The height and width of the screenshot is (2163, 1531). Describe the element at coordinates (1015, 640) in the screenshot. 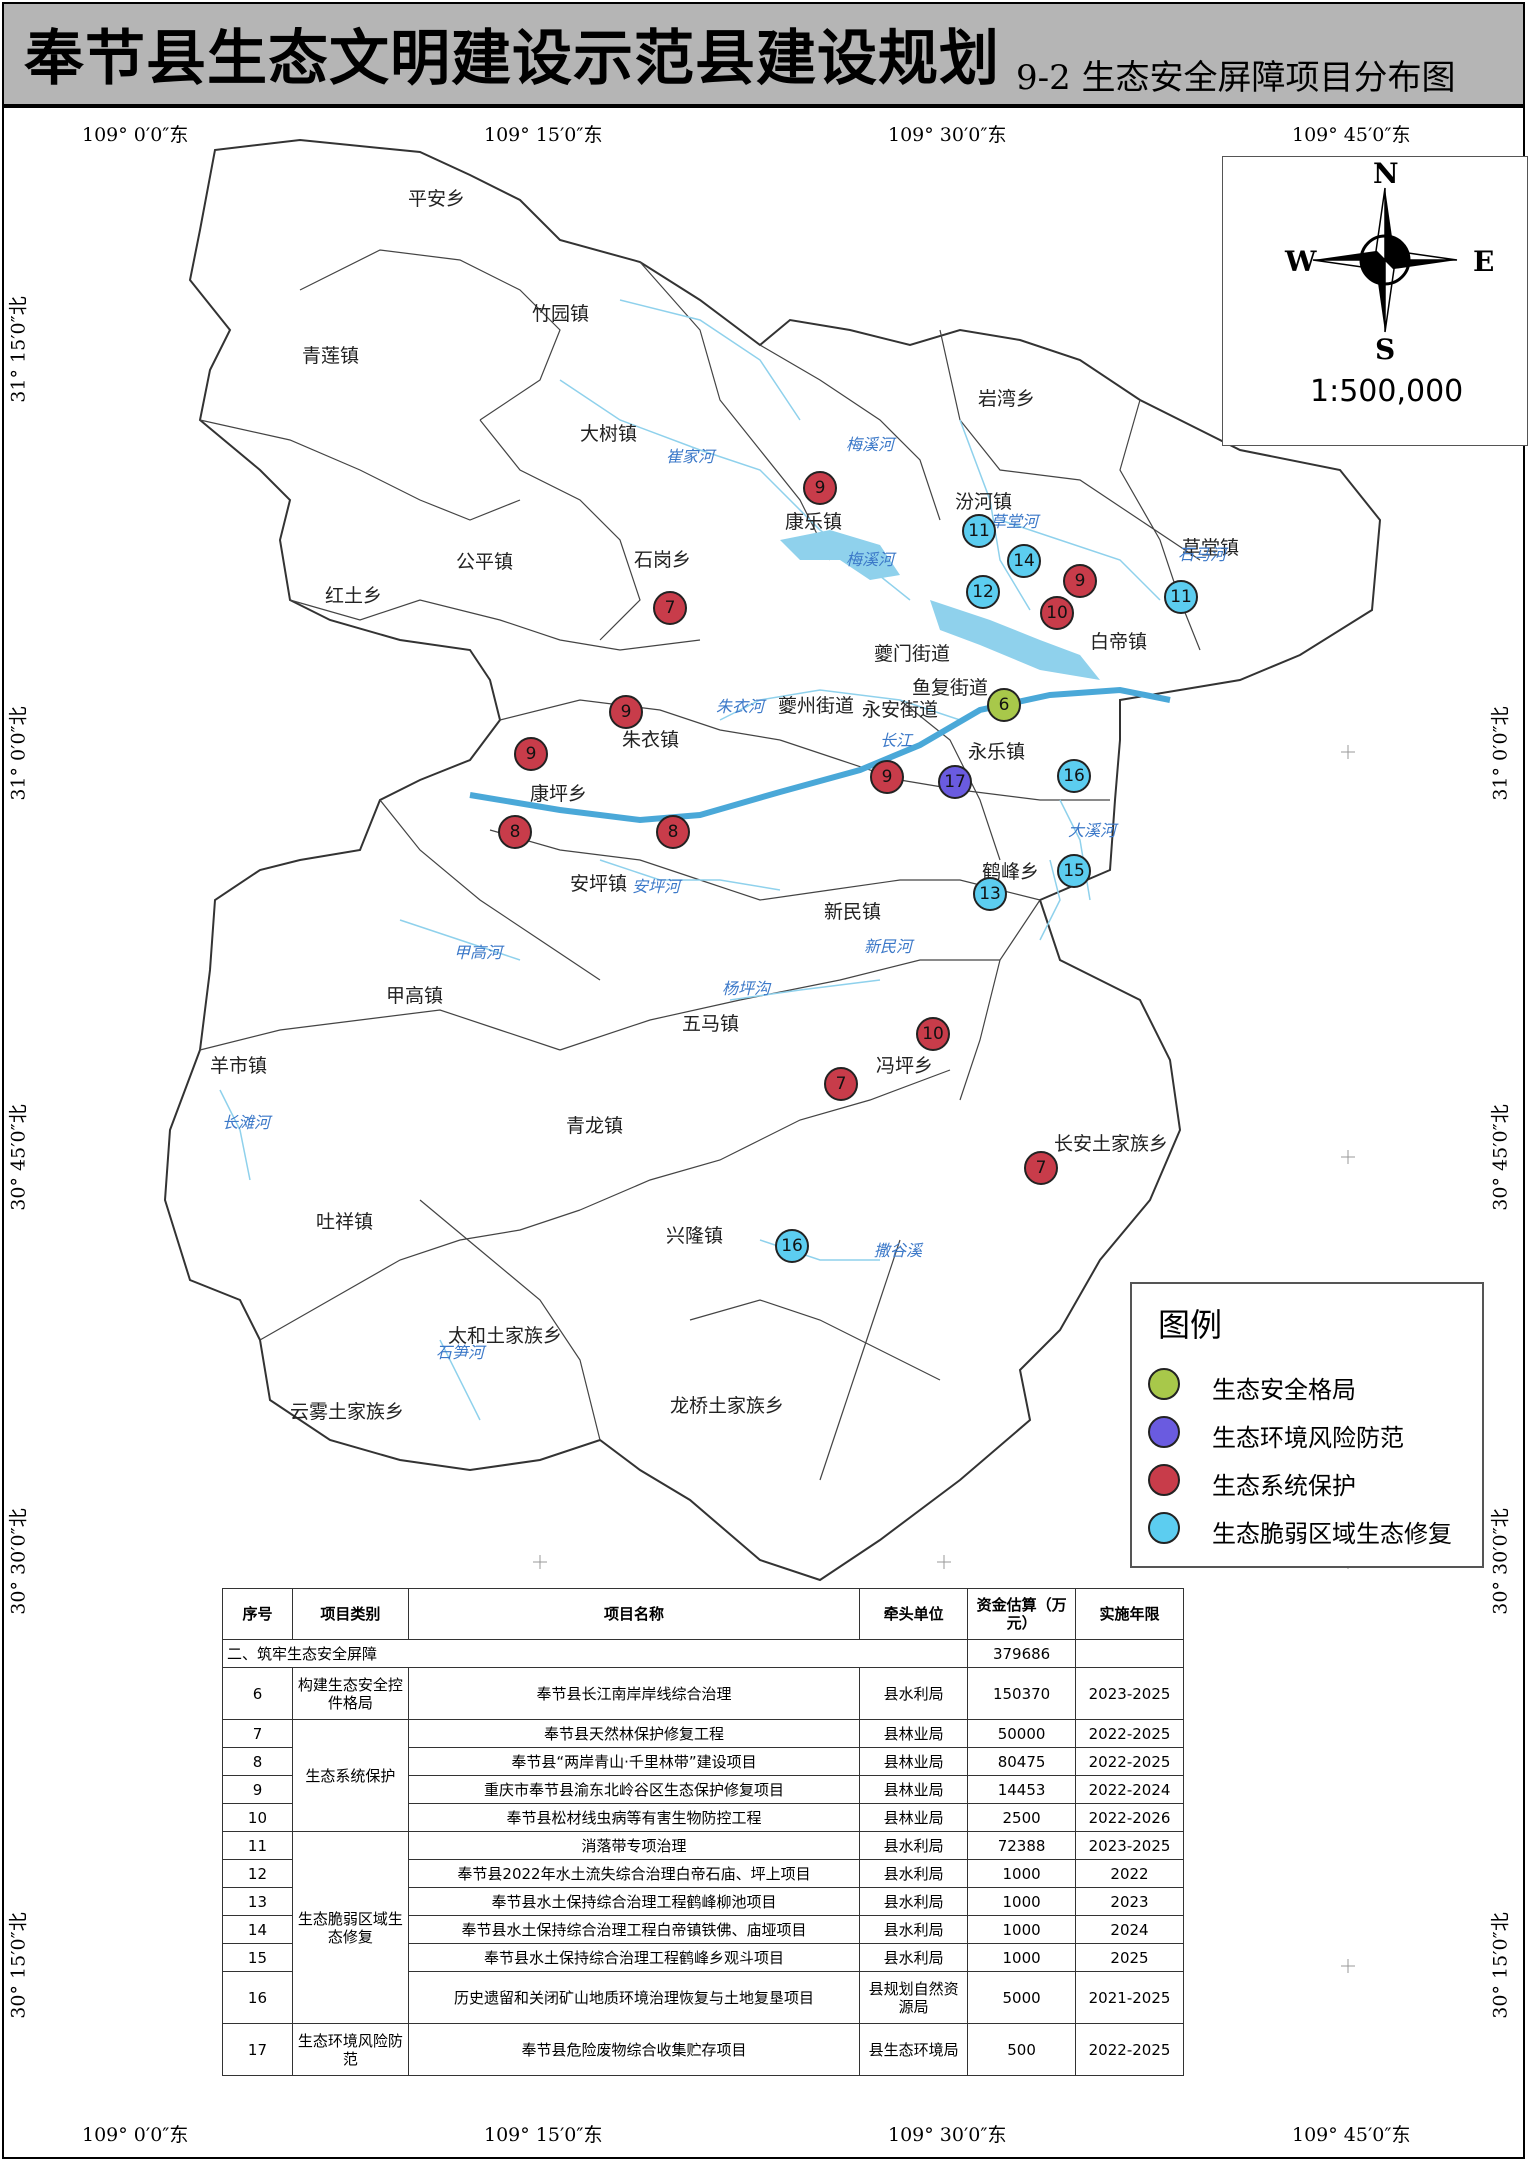

I see `caotang-reservoir` at that location.